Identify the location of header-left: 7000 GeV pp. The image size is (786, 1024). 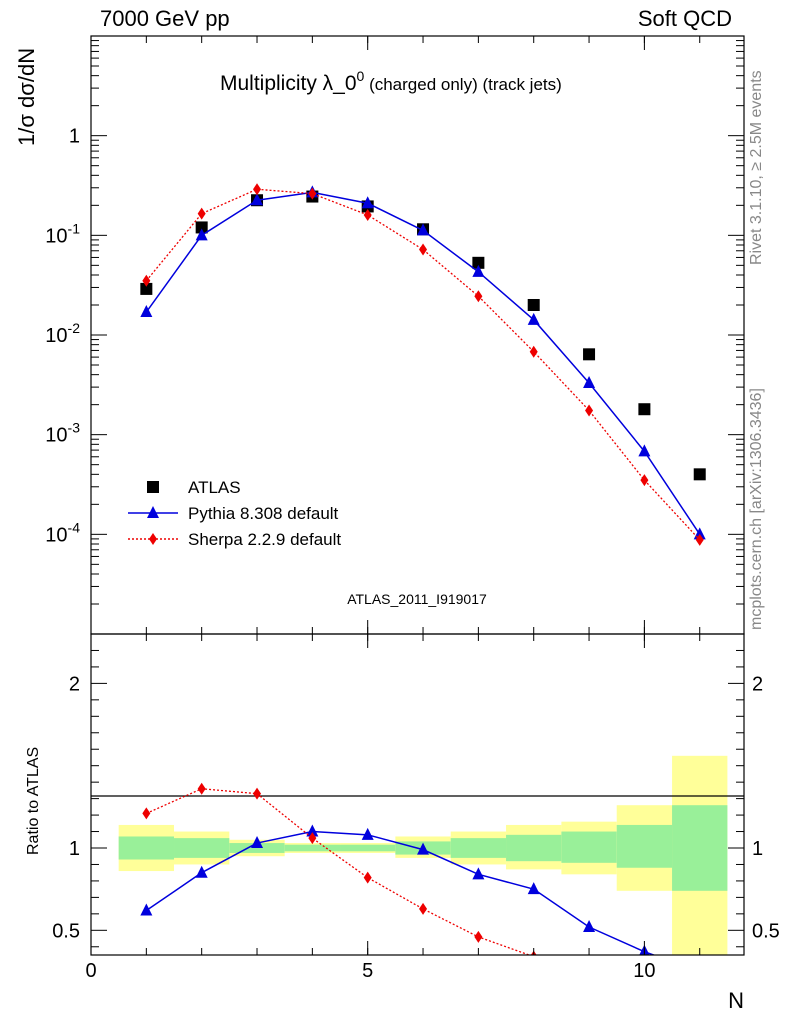
(165, 18).